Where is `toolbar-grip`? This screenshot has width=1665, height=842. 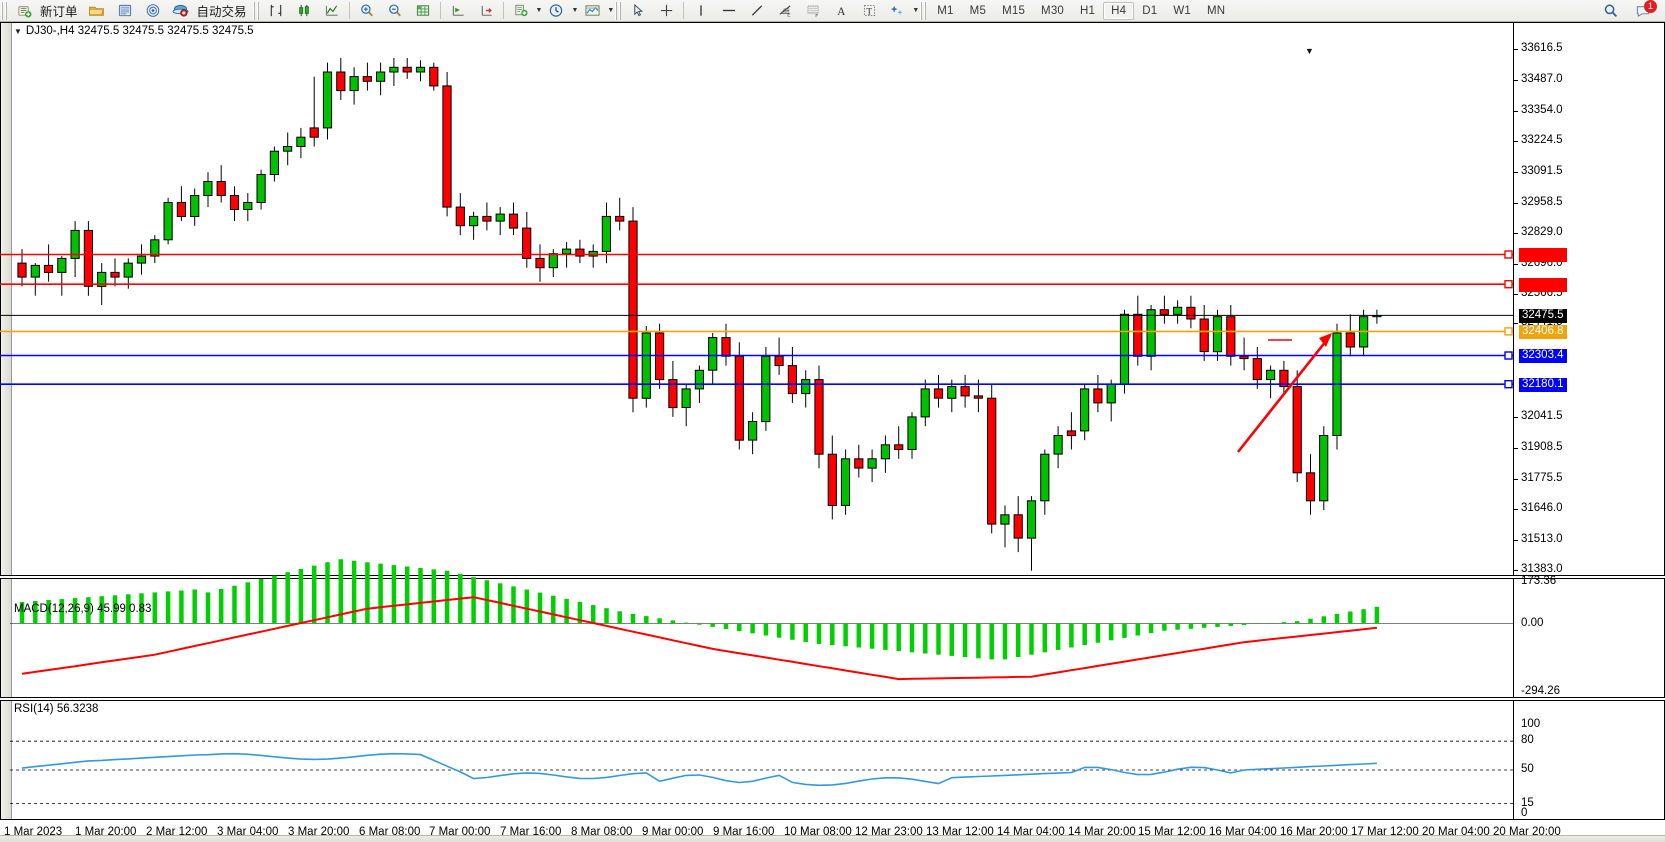
toolbar-grip is located at coordinates (4, 10).